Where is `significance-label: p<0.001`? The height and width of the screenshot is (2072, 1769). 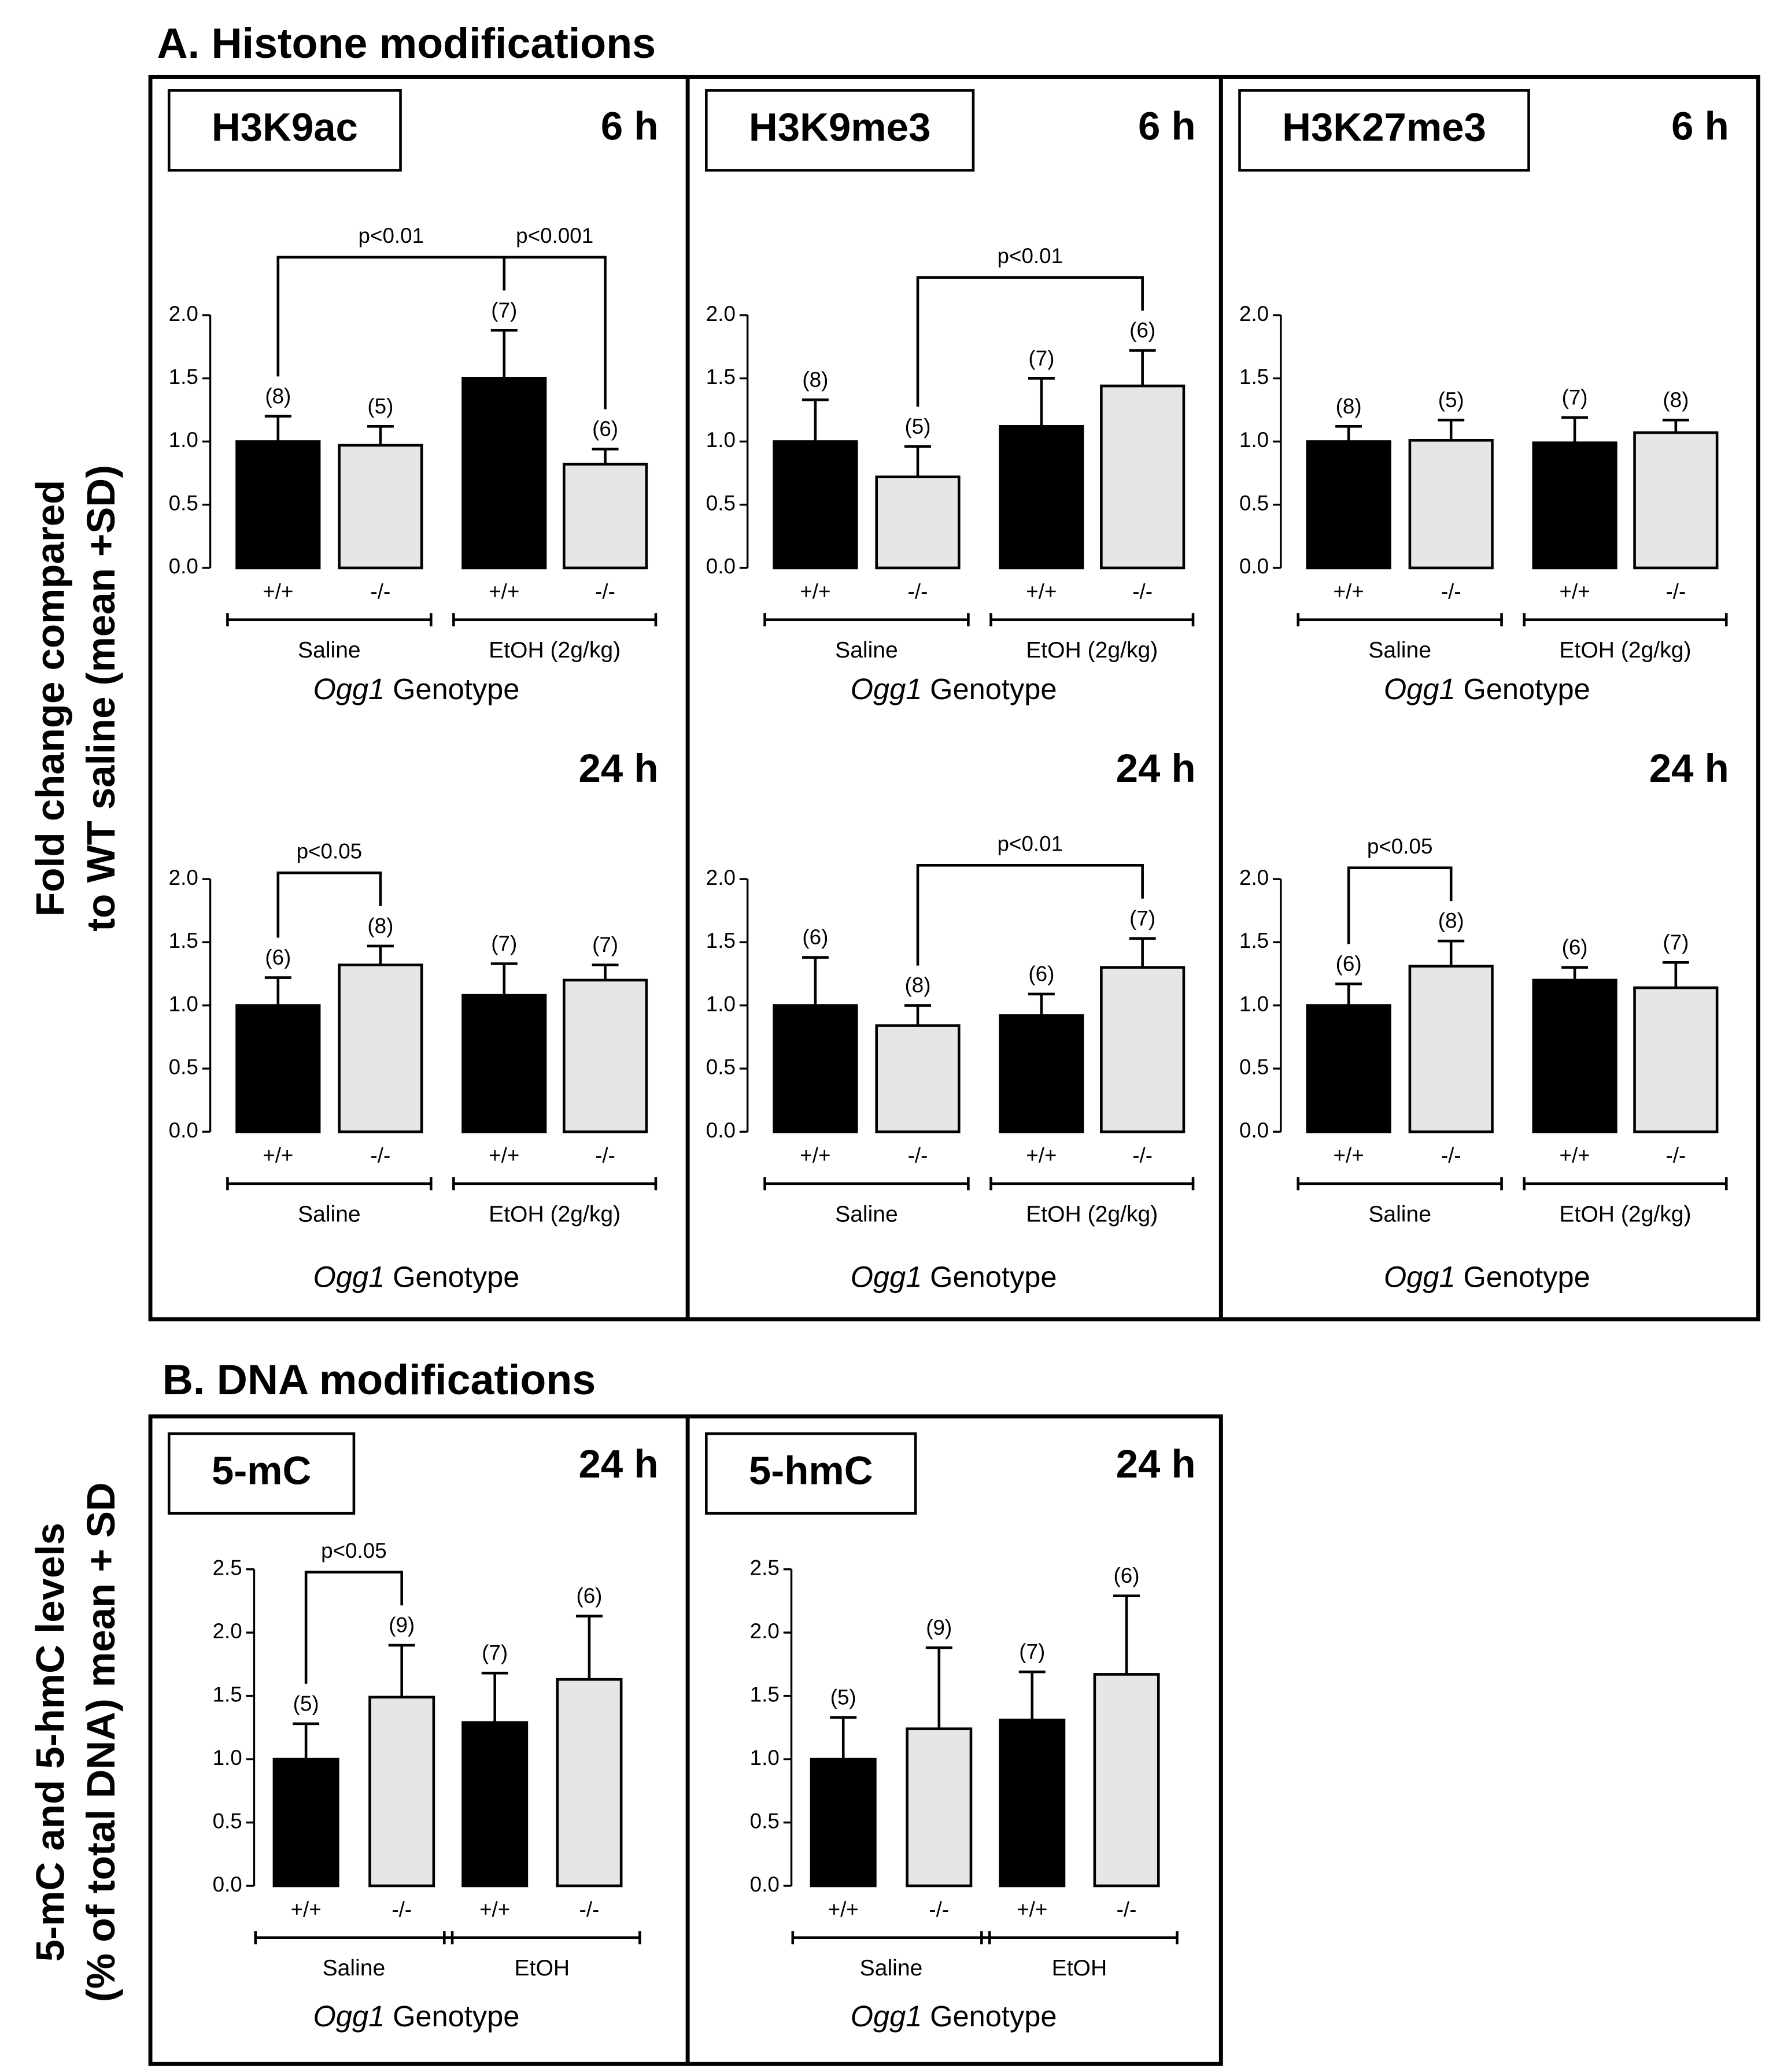 significance-label: p<0.001 is located at coordinates (554, 236).